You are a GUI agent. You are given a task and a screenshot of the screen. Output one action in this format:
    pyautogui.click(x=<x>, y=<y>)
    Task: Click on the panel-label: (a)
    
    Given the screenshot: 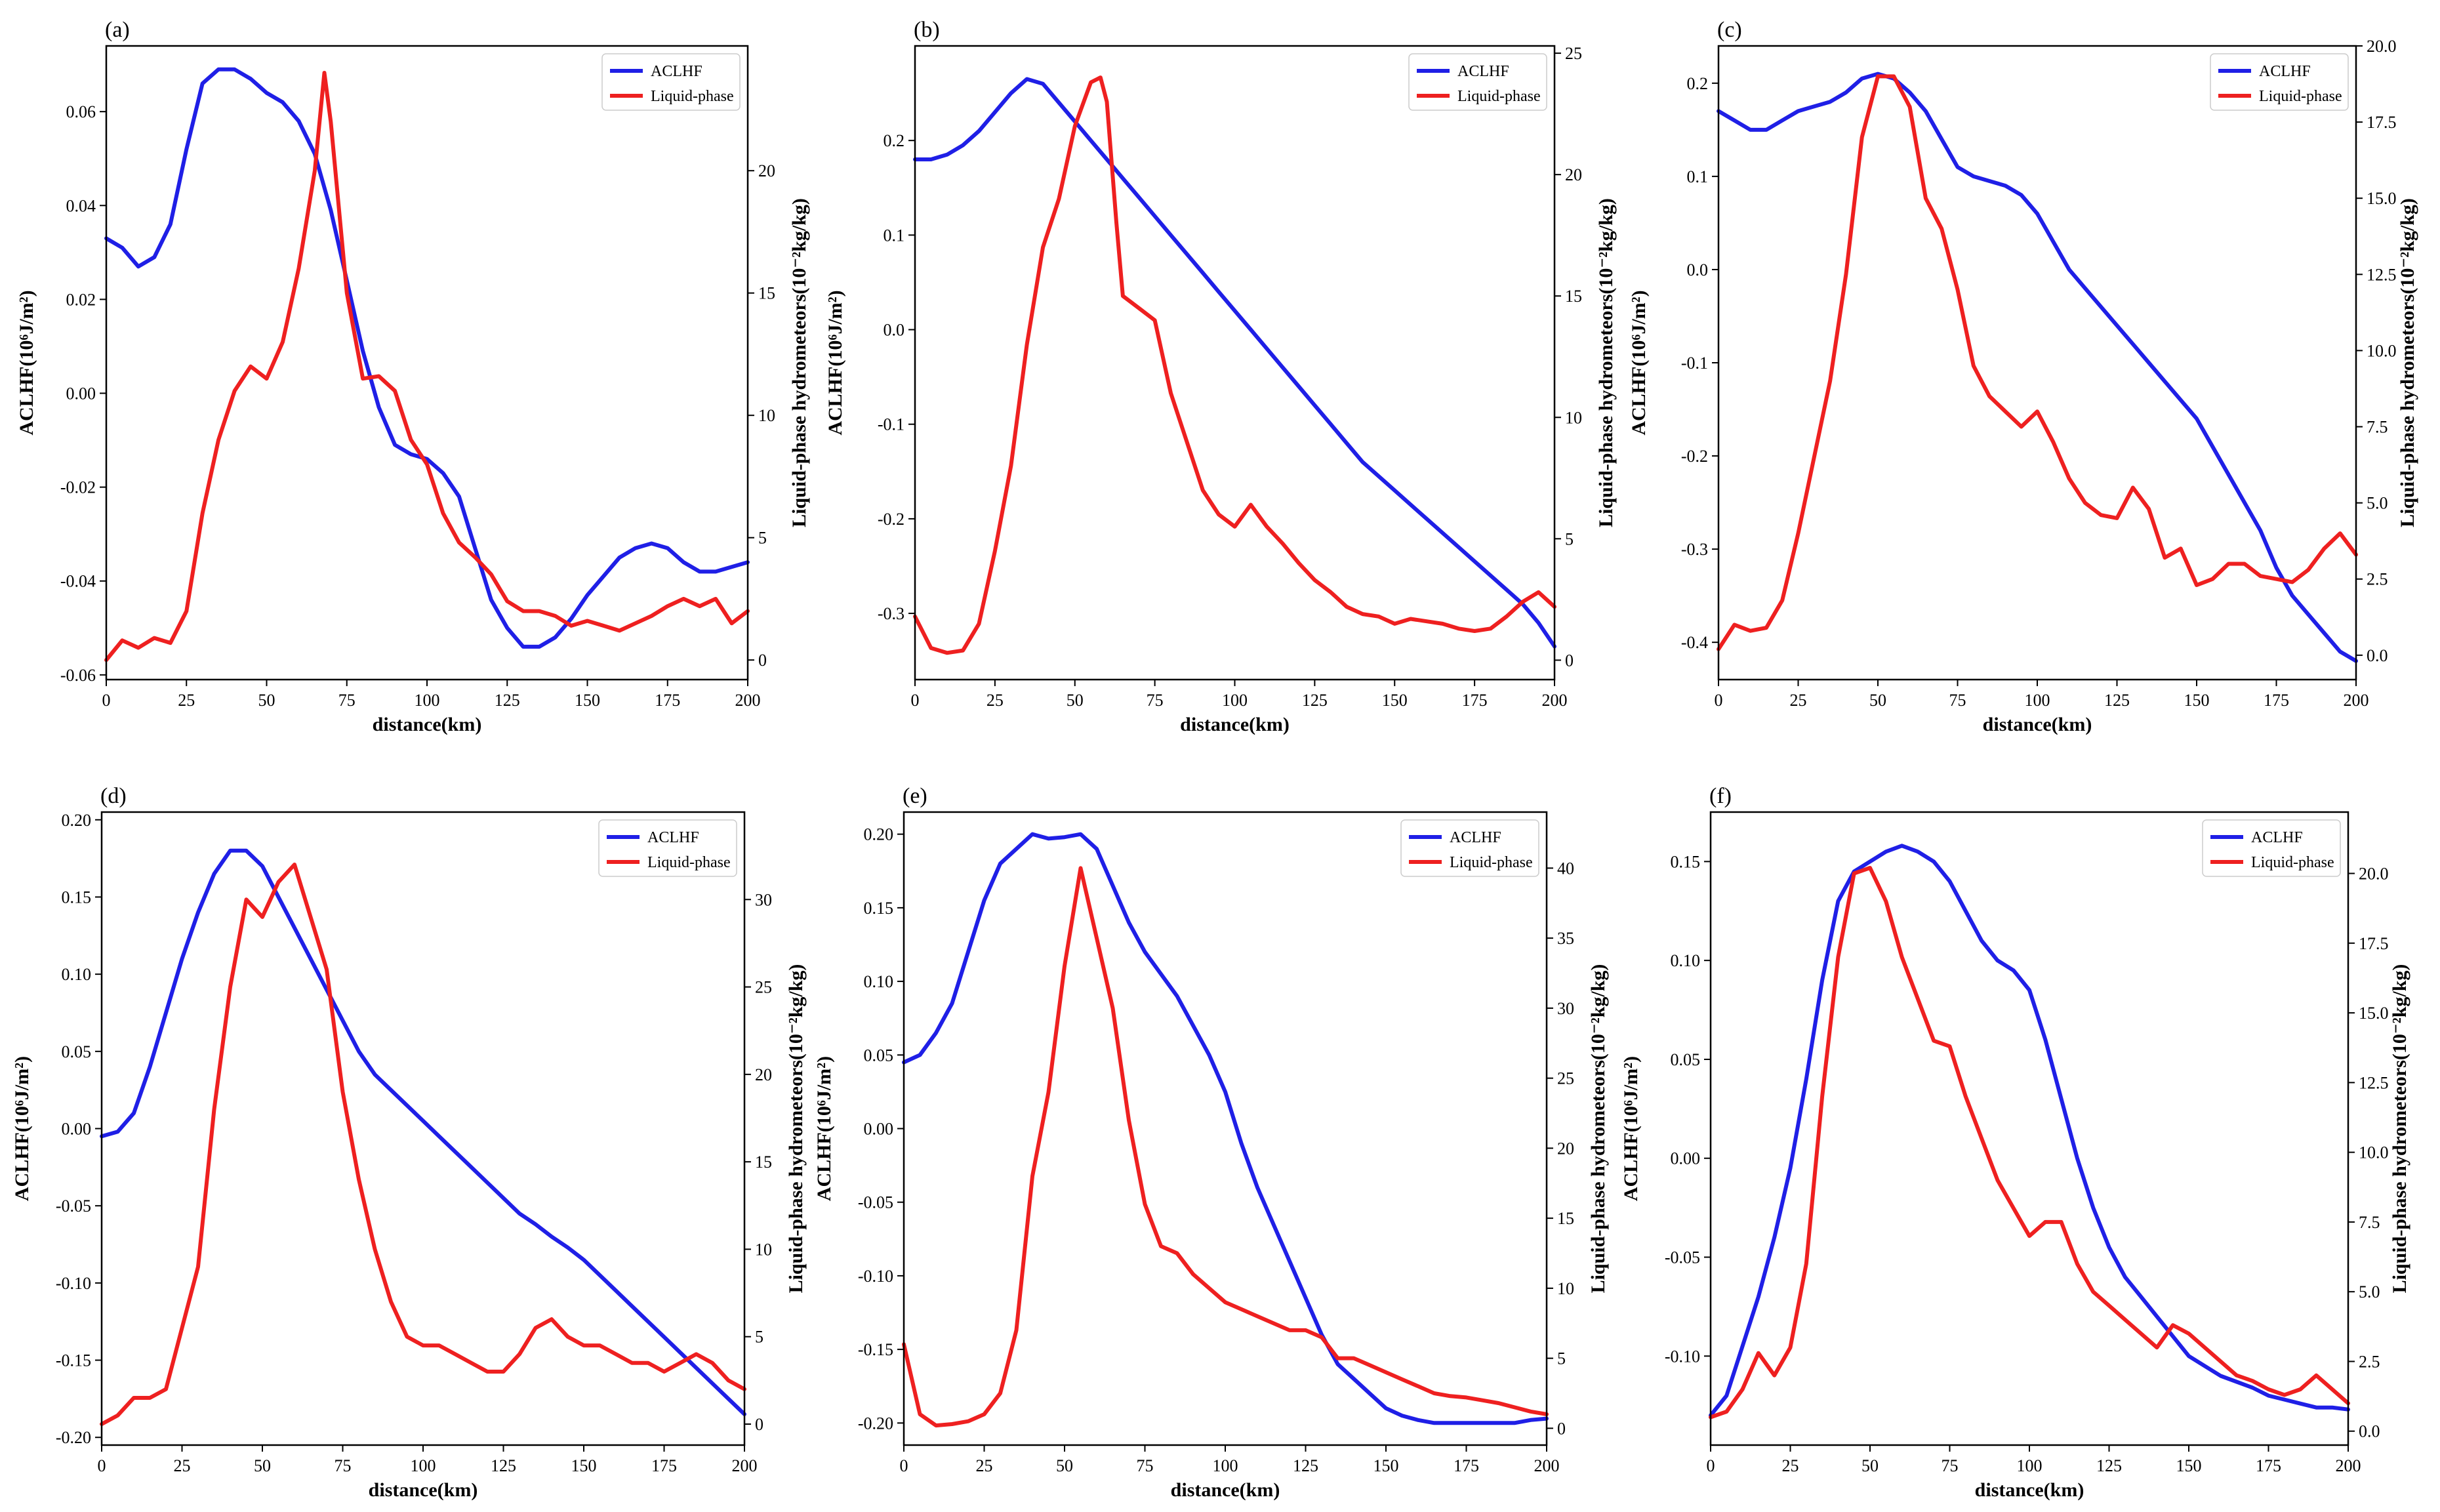 What is the action you would take?
    pyautogui.click(x=117, y=30)
    